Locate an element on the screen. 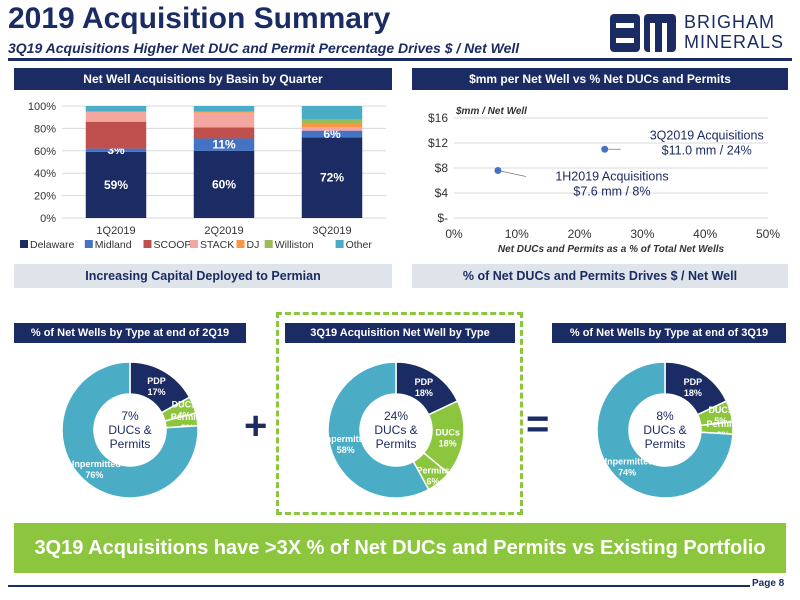 Image resolution: width=800 pixels, height=600 pixels. legend-swatch-williston is located at coordinates (268, 244).